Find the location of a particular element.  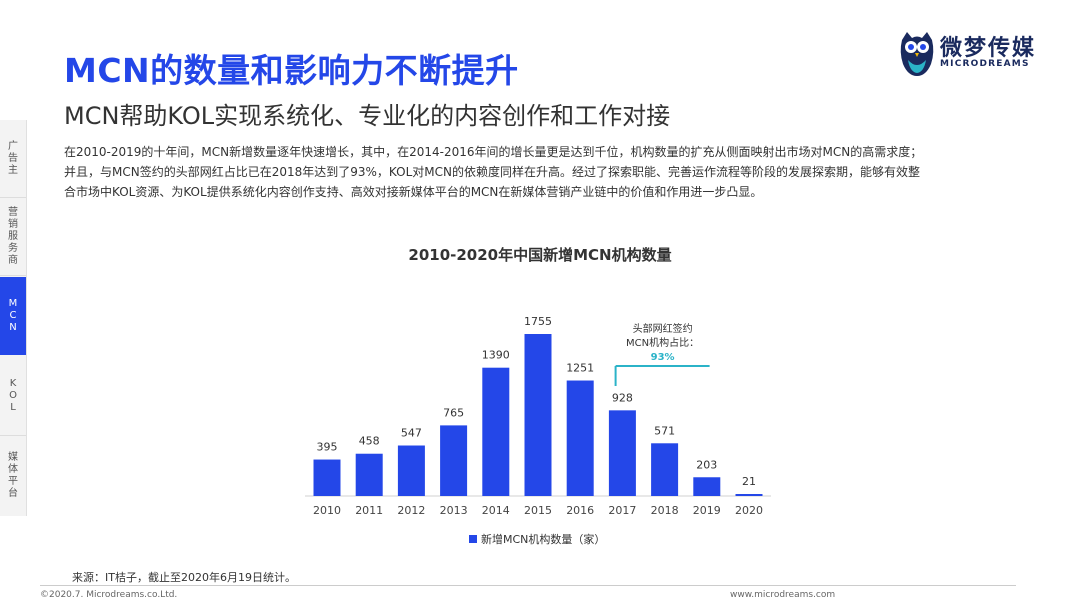

data-label-2017: 928 is located at coordinates (622, 397).